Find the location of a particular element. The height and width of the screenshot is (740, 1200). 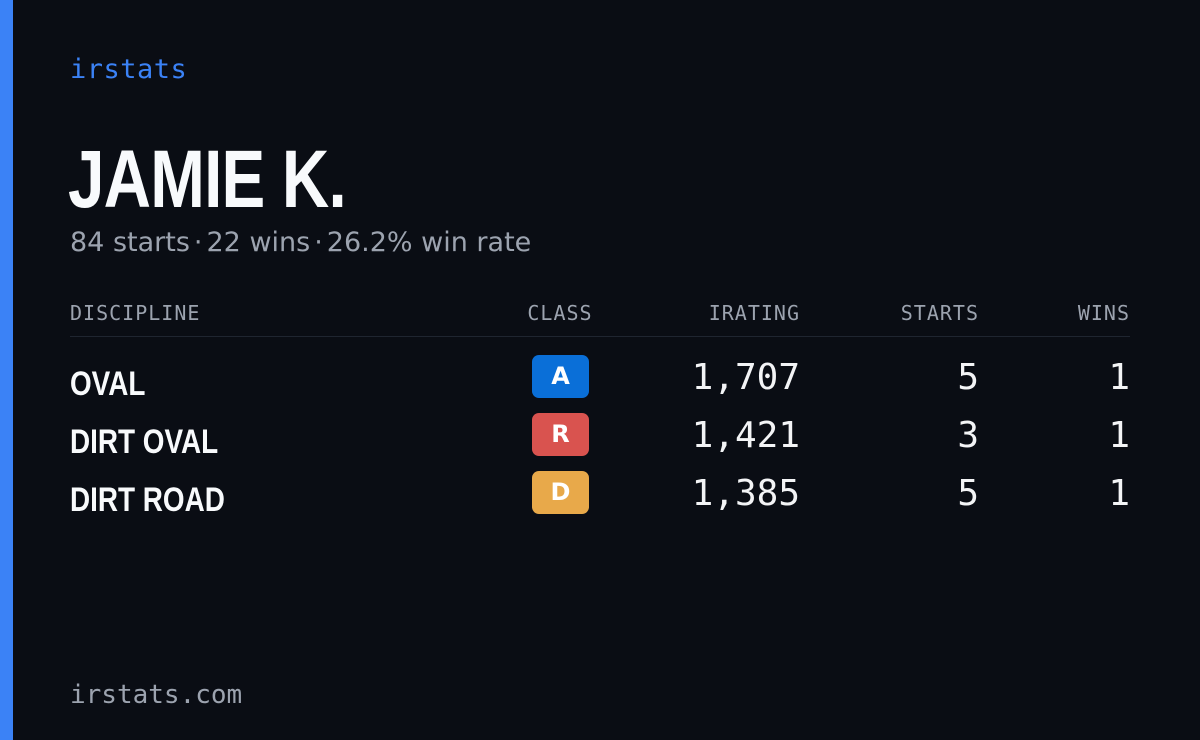

class-badge: A is located at coordinates (560, 376).